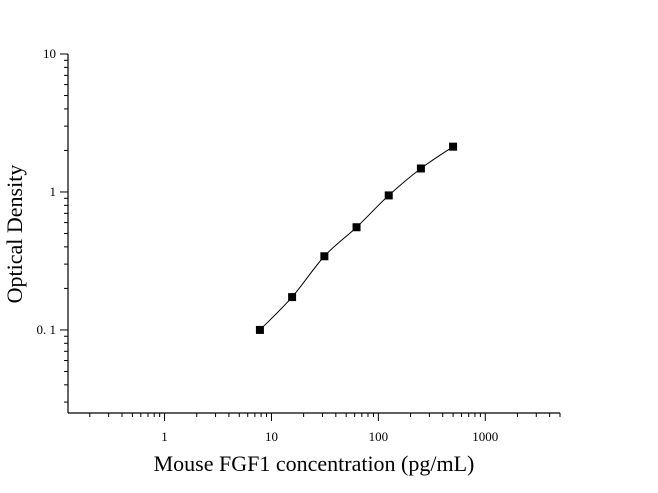 This screenshot has height=493, width=658. I want to click on x-tick-label: 1000, so click(485, 436).